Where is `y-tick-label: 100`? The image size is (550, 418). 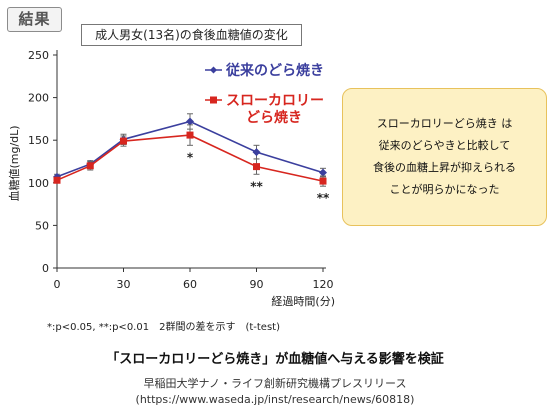 y-tick-label: 100 is located at coordinates (38, 183).